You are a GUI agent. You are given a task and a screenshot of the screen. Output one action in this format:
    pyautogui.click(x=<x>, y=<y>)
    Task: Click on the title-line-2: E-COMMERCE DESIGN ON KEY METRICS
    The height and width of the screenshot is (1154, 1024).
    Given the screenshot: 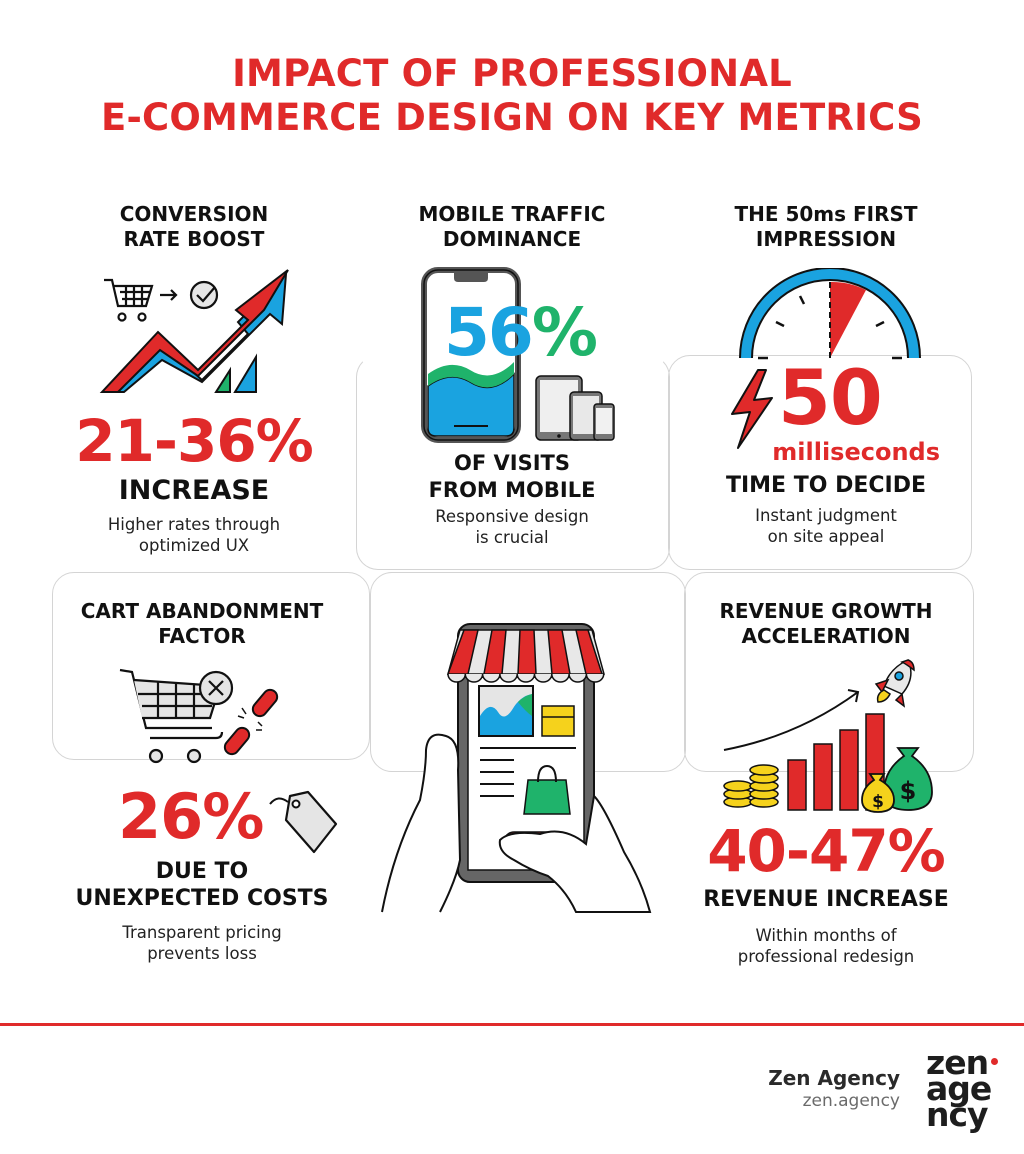 What is the action you would take?
    pyautogui.click(x=512, y=117)
    